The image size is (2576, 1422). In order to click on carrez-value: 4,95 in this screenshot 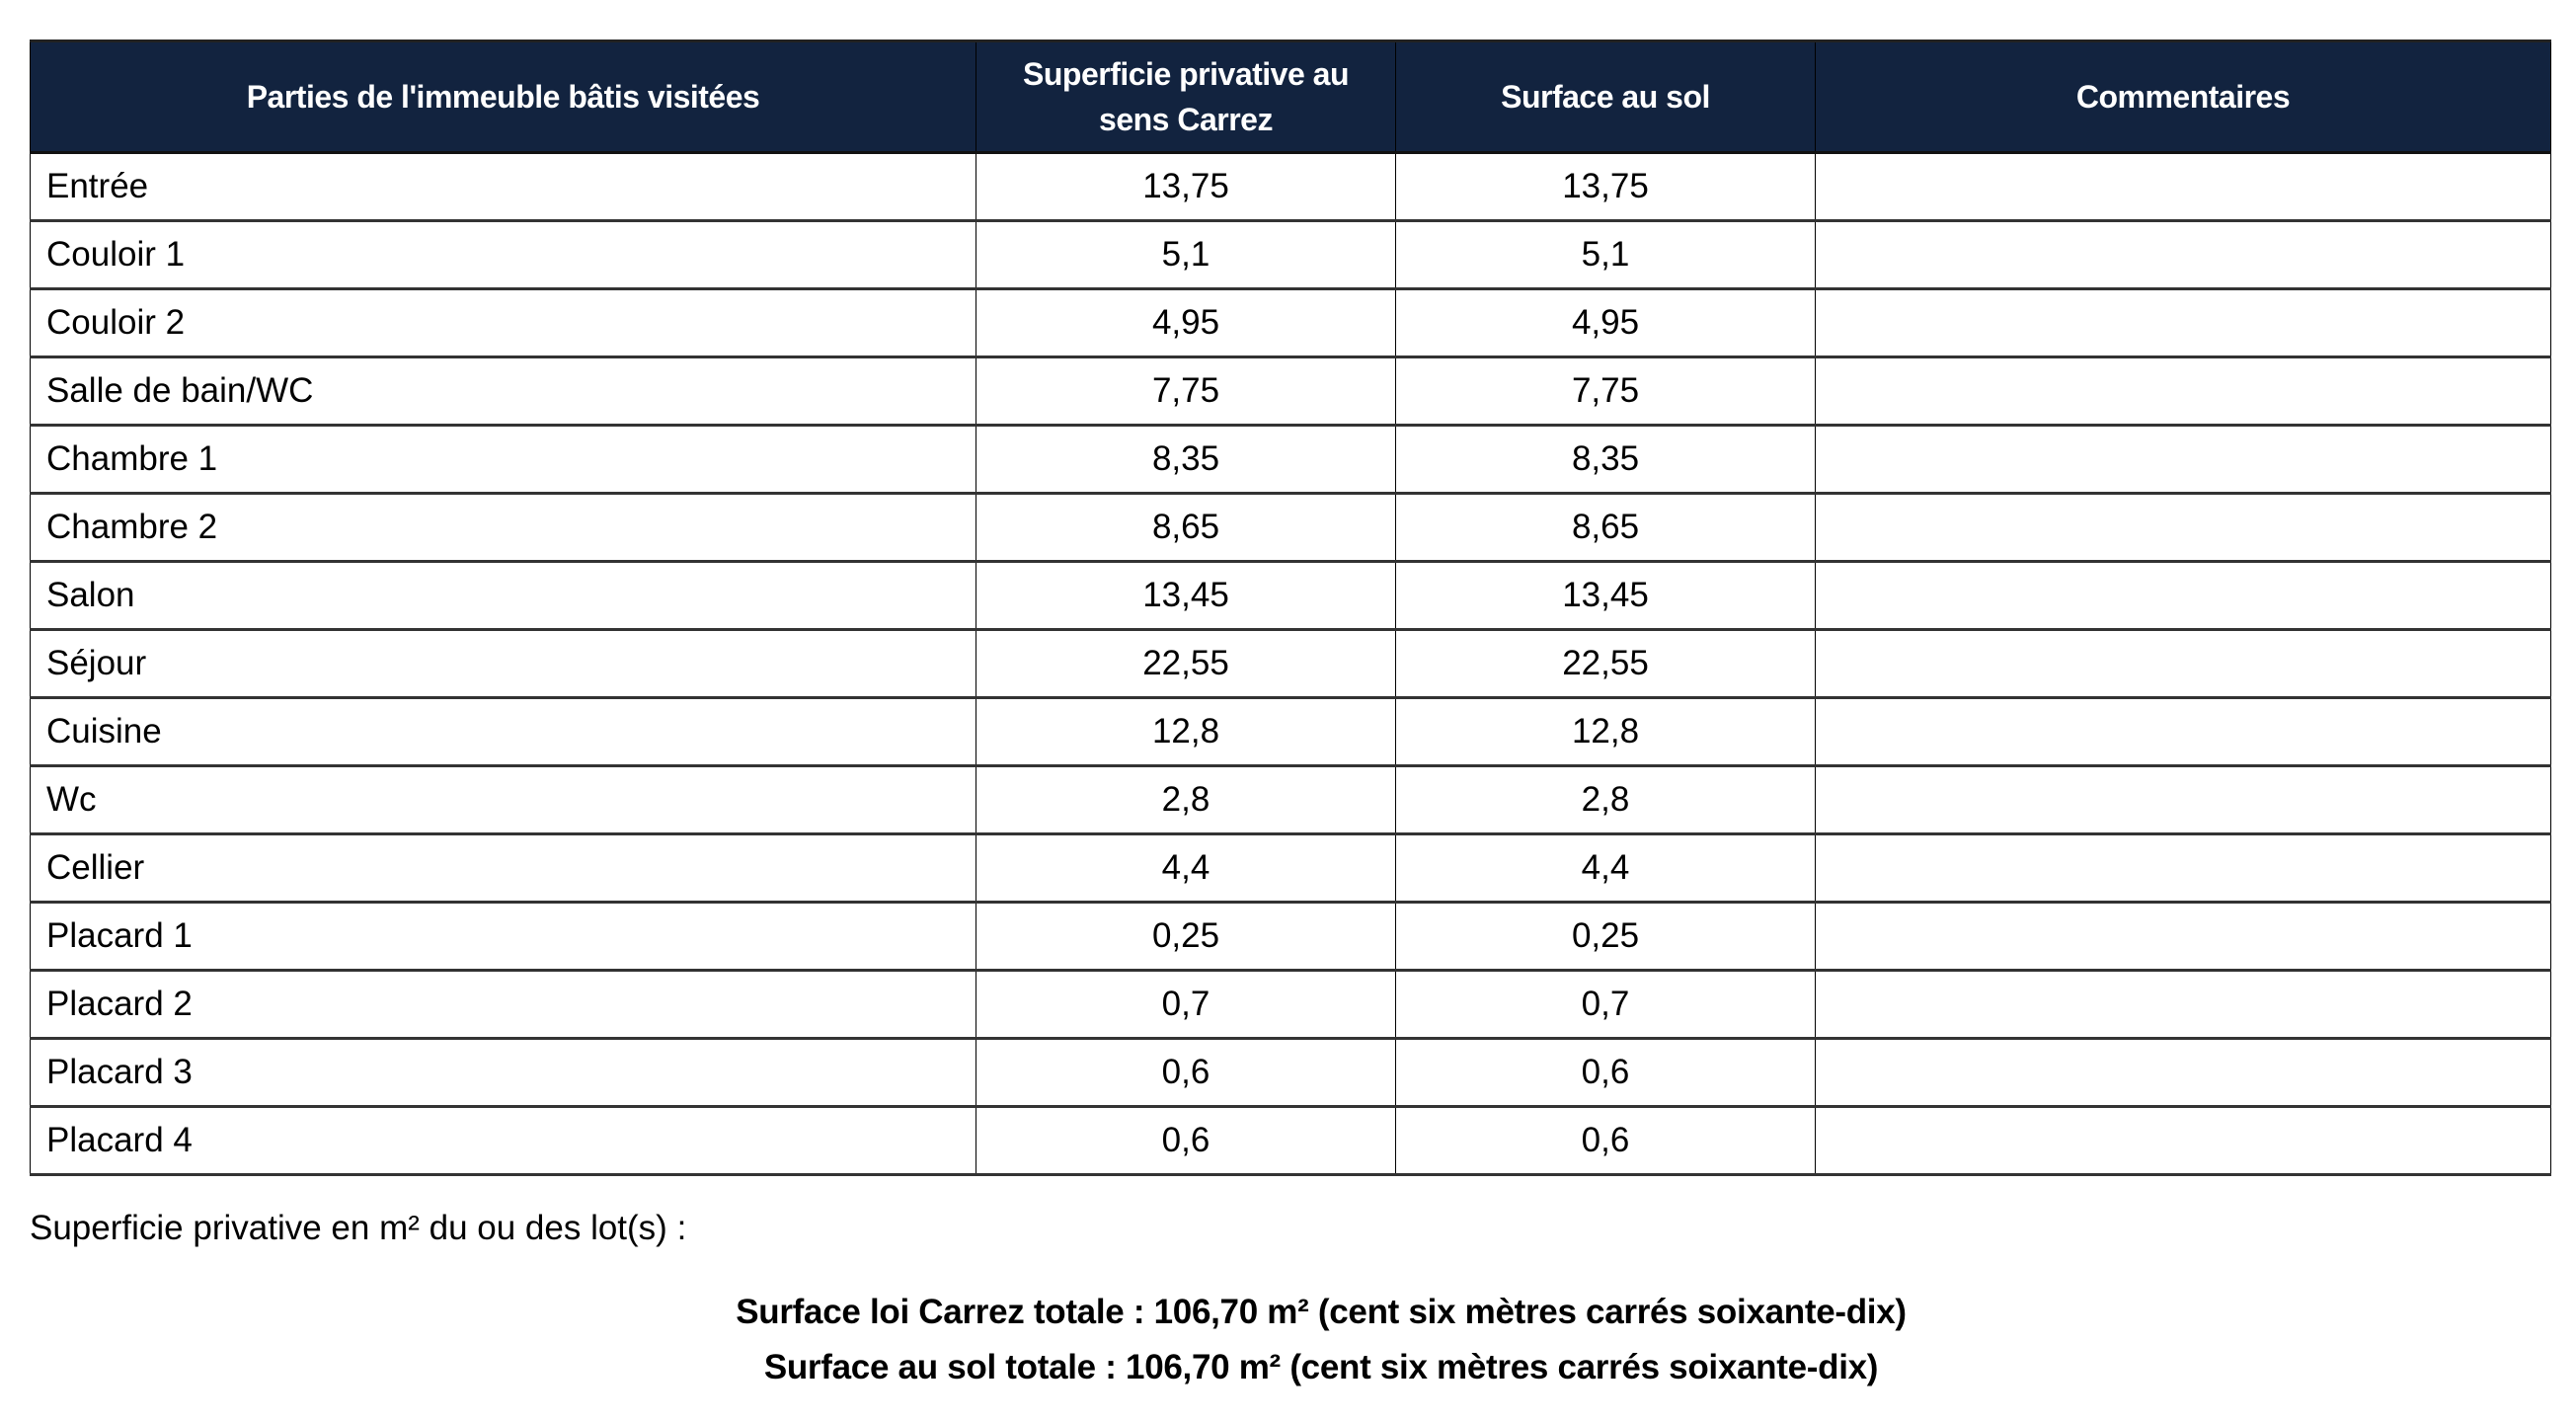, I will do `click(1186, 323)`.